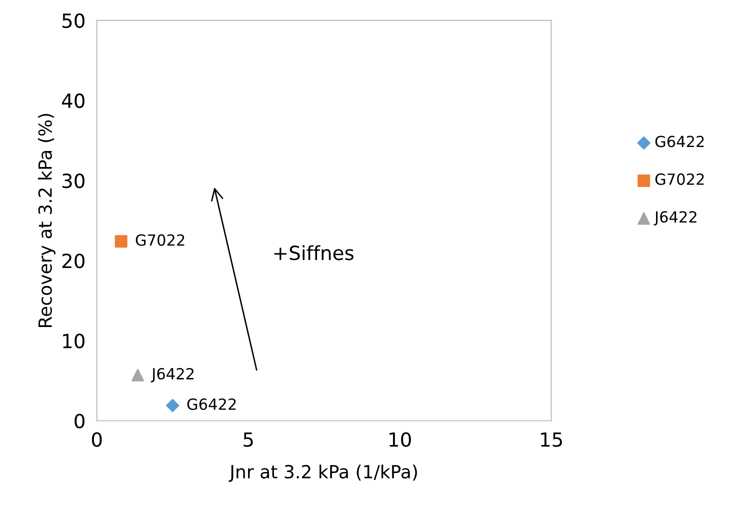  I want to click on text: J6422, so click(172, 375).